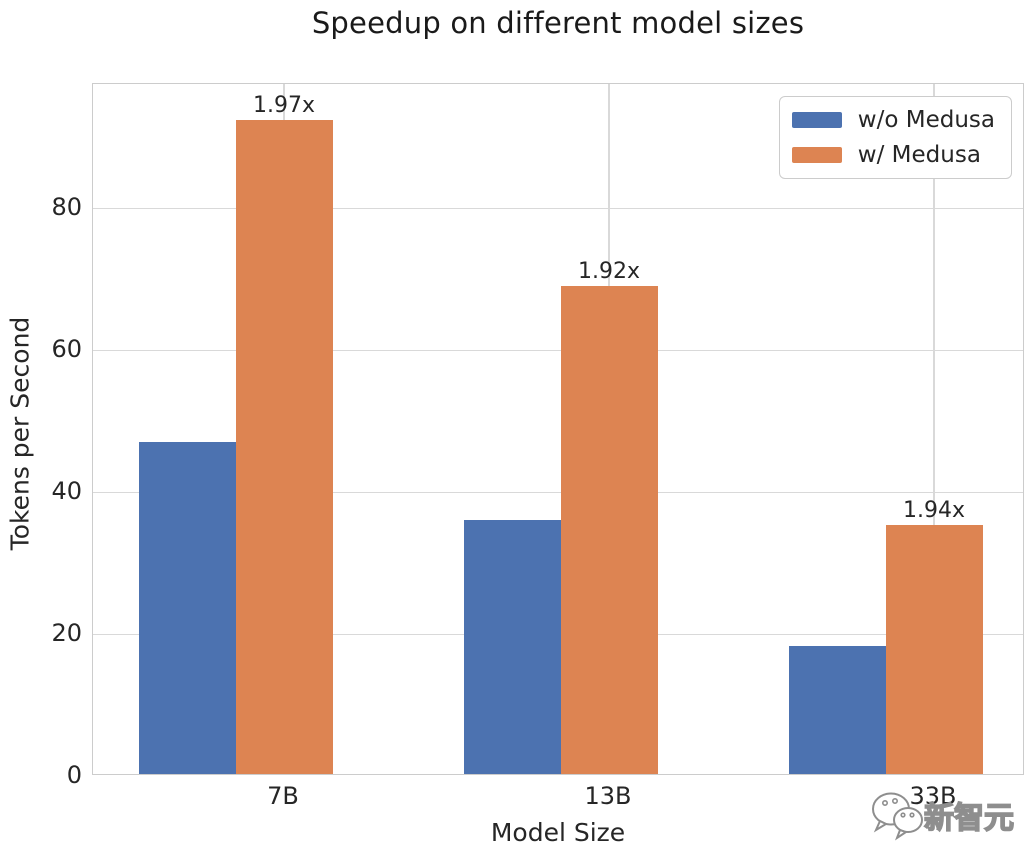  Describe the element at coordinates (512, 646) in the screenshot. I see `bar-13B-without-medusa` at that location.